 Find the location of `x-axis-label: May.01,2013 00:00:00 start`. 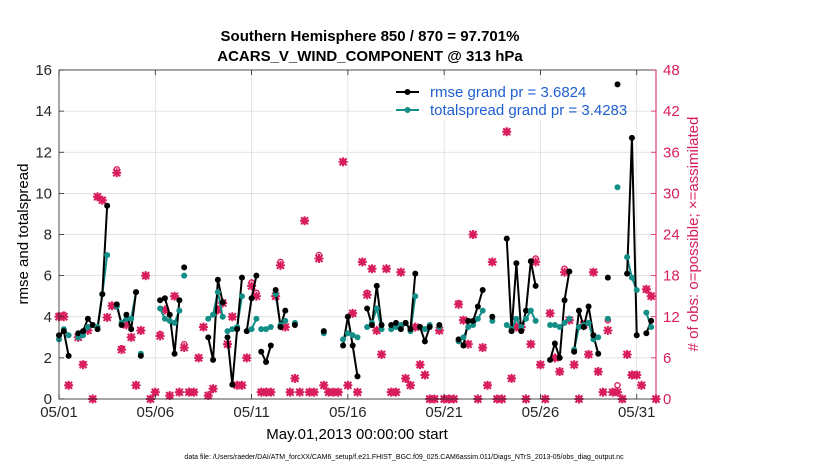

x-axis-label: May.01,2013 00:00:00 start is located at coordinates (357, 434).